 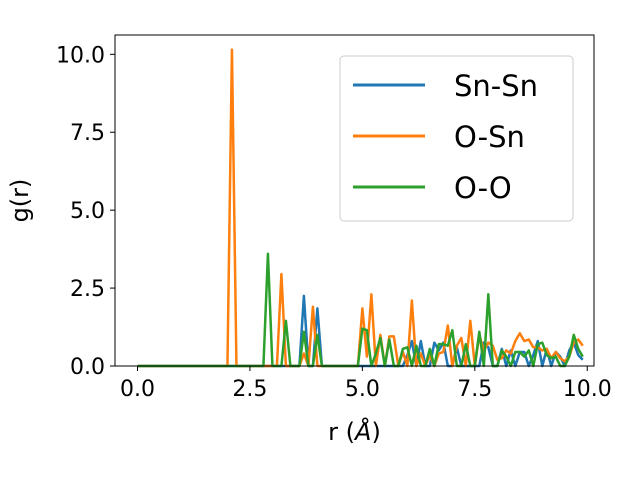 I want to click on x-tick-label: 10.0, so click(x=587, y=389).